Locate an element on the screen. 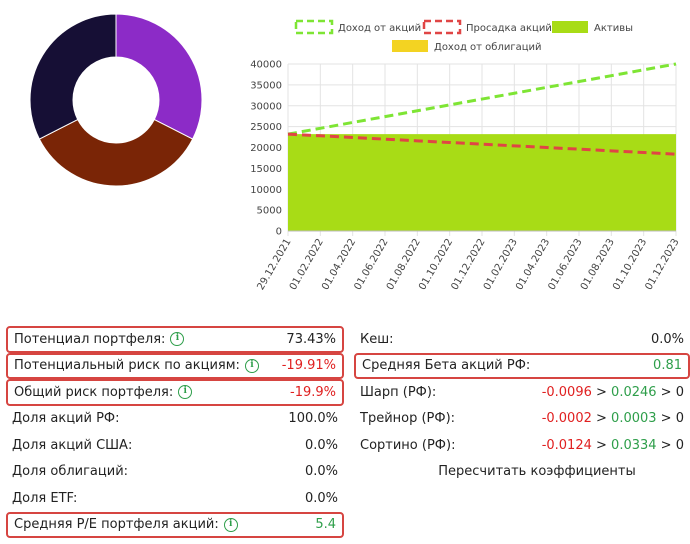  y-tick-label: 10000 is located at coordinates (266, 190).